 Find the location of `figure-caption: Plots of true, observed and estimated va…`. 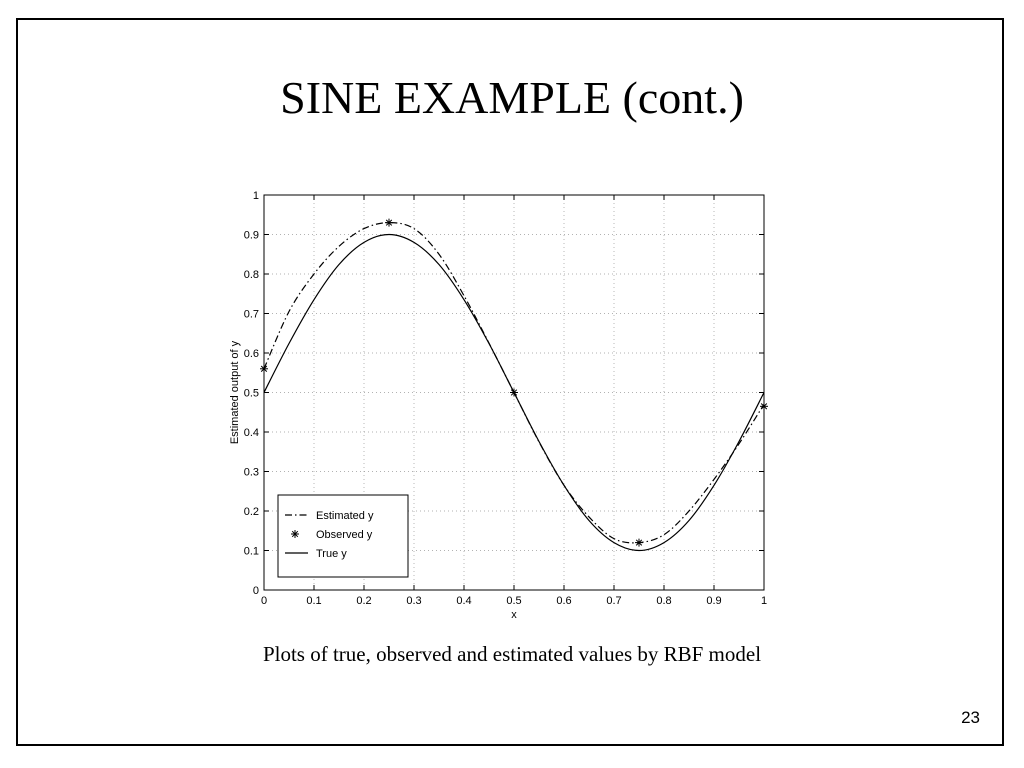

figure-caption: Plots of true, observed and estimated va… is located at coordinates (512, 654).